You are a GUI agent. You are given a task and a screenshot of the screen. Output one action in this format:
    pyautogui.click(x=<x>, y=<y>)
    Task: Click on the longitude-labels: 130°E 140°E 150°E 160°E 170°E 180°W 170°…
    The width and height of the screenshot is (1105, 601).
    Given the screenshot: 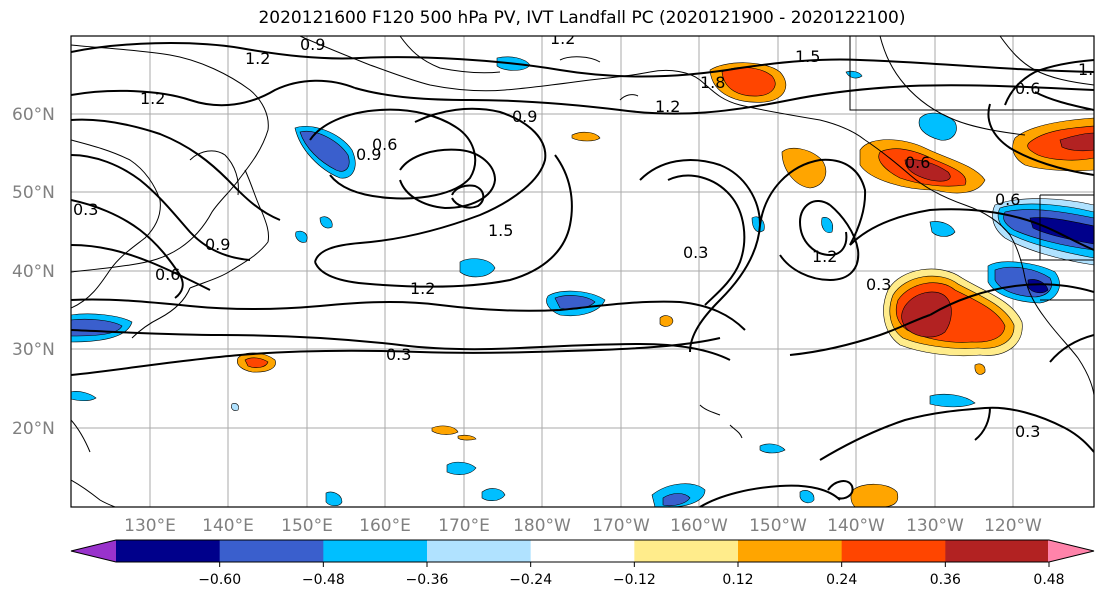 What is the action you would take?
    pyautogui.click(x=583, y=526)
    